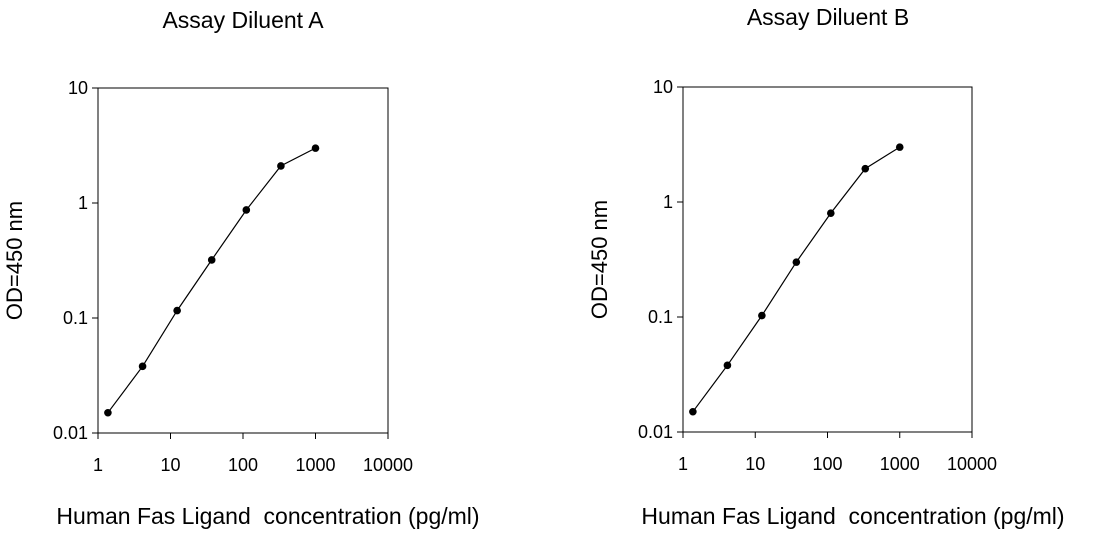 The image size is (1109, 541). What do you see at coordinates (243, 20) in the screenshot?
I see `chart-title: Assay Diluent A` at bounding box center [243, 20].